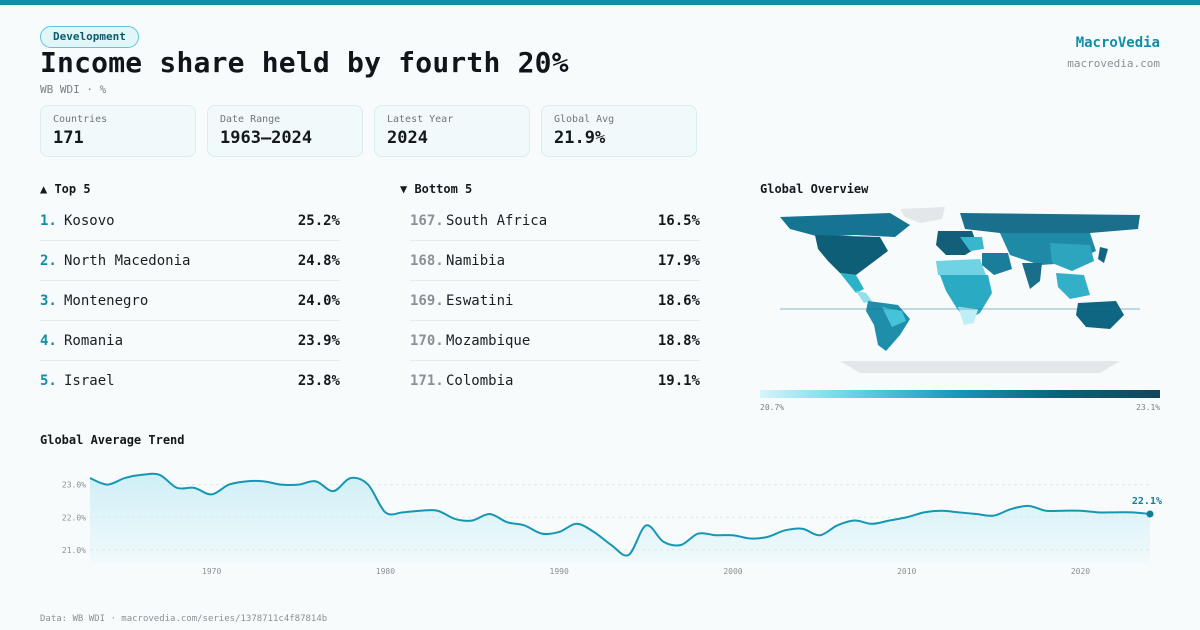 This screenshot has width=1200, height=630. Describe the element at coordinates (318, 300) in the screenshot. I see `country-value: 24.0%` at that location.